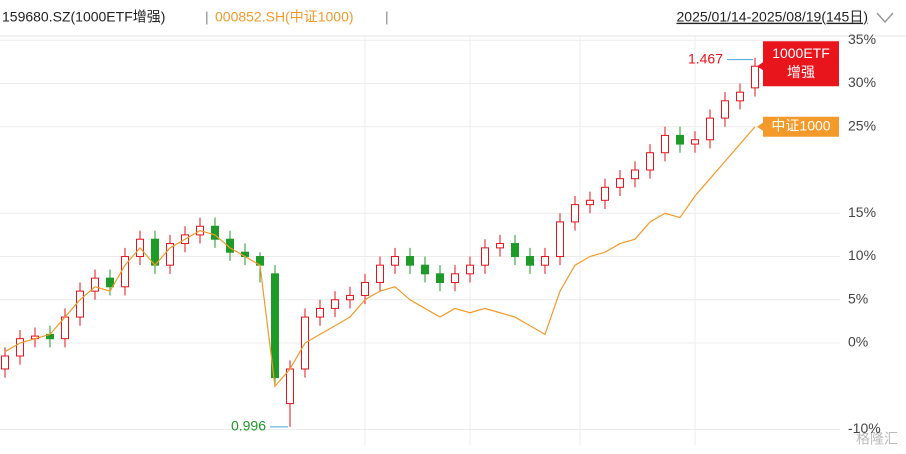 The image size is (906, 454). Describe the element at coordinates (858, 298) in the screenshot. I see `y-tick-label: 5%` at that location.